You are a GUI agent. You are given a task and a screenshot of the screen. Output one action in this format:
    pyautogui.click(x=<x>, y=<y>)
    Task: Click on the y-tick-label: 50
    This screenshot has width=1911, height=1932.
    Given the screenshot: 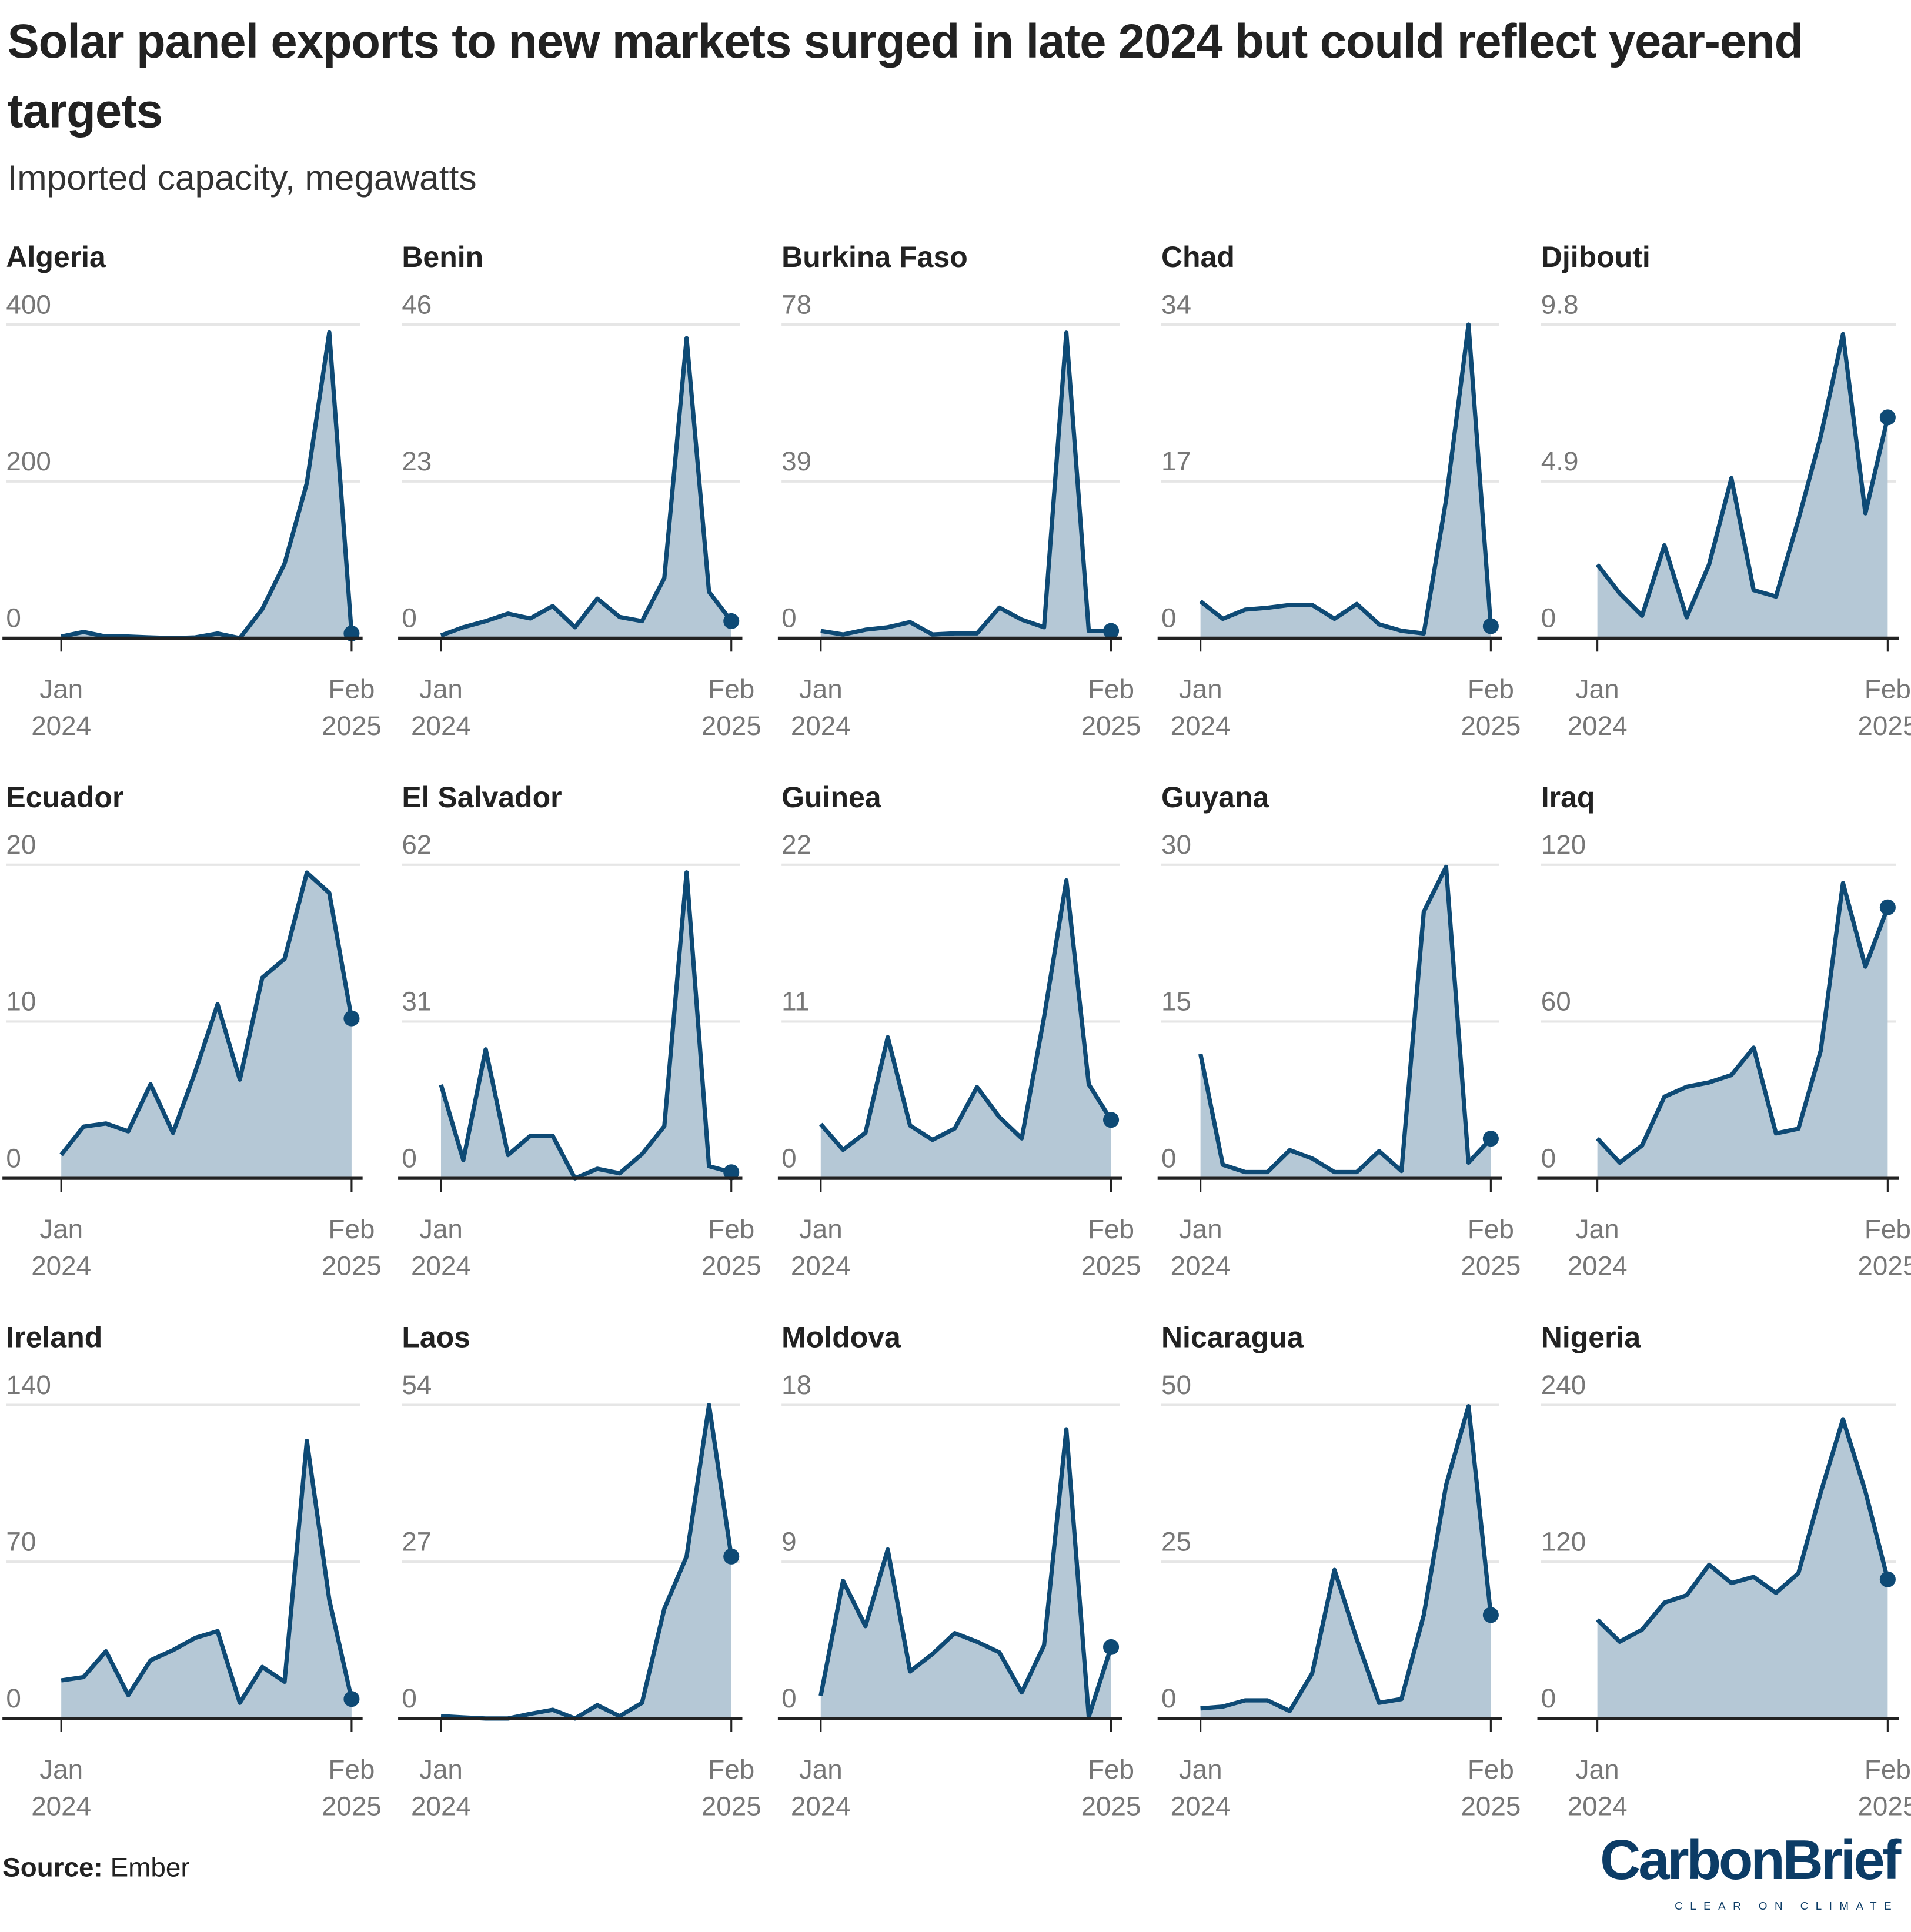 What is the action you would take?
    pyautogui.click(x=1176, y=1385)
    